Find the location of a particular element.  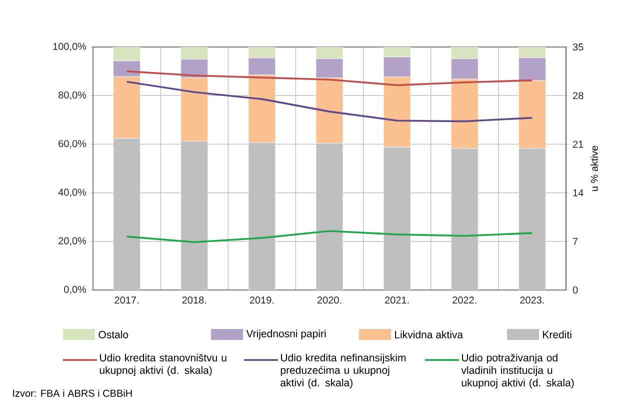

y2-tick-label: 0 is located at coordinates (575, 290).